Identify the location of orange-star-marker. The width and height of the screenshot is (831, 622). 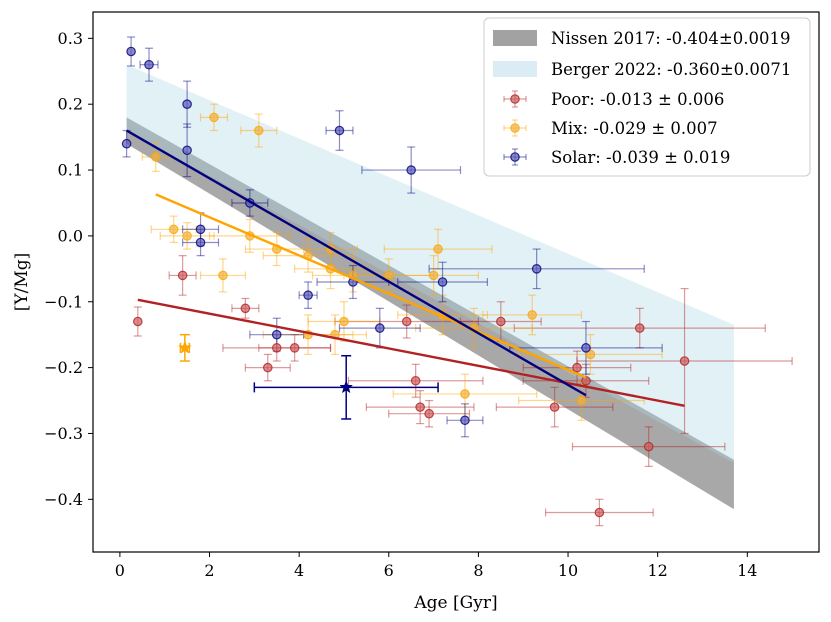
(185, 347).